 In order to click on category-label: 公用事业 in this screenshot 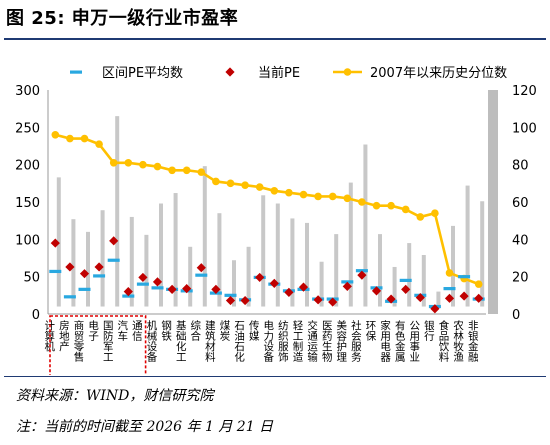, I will do `click(414, 341)`.